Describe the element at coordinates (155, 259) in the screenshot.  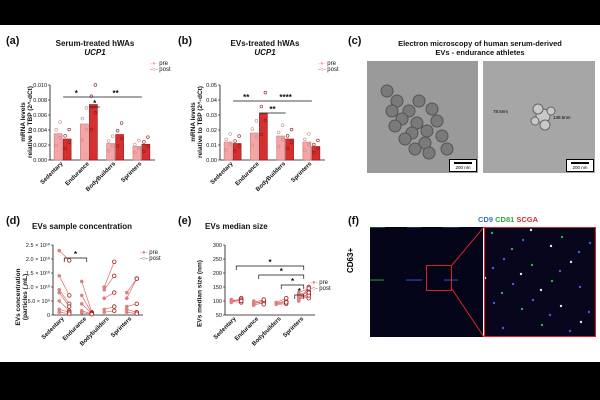
I see `legend-post-label-d: post` at that location.